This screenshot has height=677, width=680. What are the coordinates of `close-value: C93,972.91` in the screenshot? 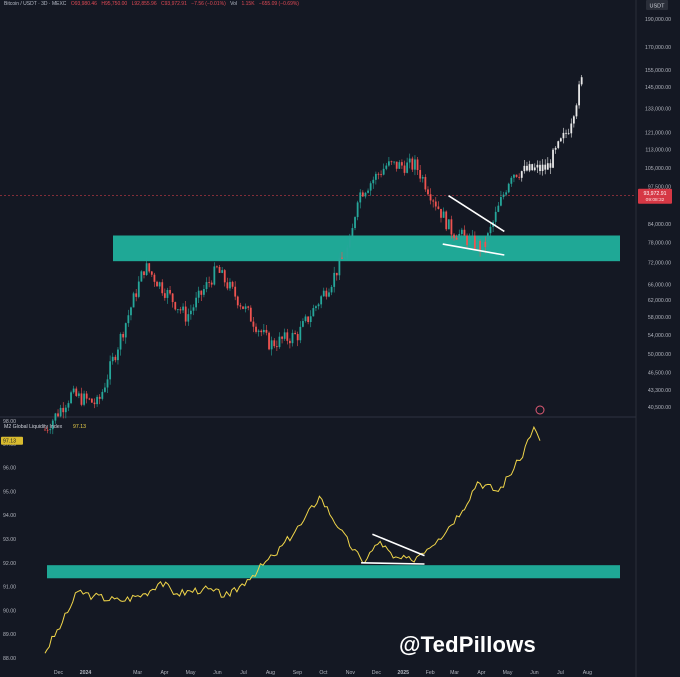 It's located at (174, 4).